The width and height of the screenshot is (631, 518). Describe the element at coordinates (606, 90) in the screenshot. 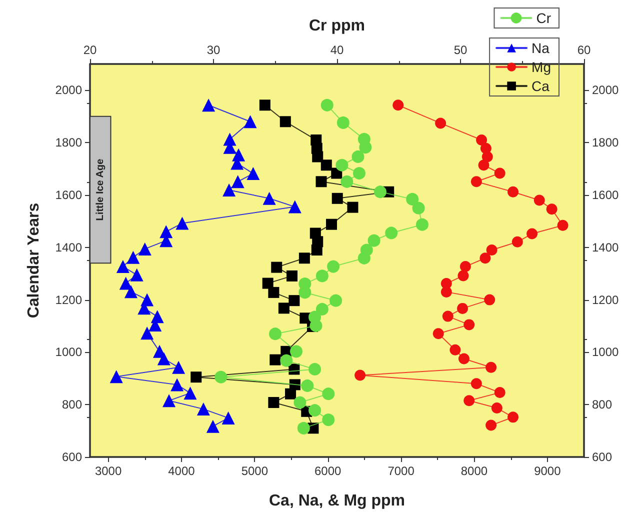

I see `y2-tick-label: 2000` at that location.